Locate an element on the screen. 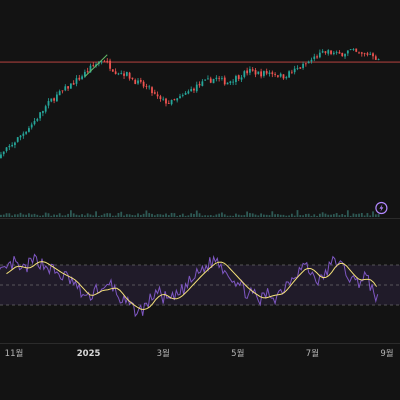 The width and height of the screenshot is (400, 400). event-marker is located at coordinates (381, 208).